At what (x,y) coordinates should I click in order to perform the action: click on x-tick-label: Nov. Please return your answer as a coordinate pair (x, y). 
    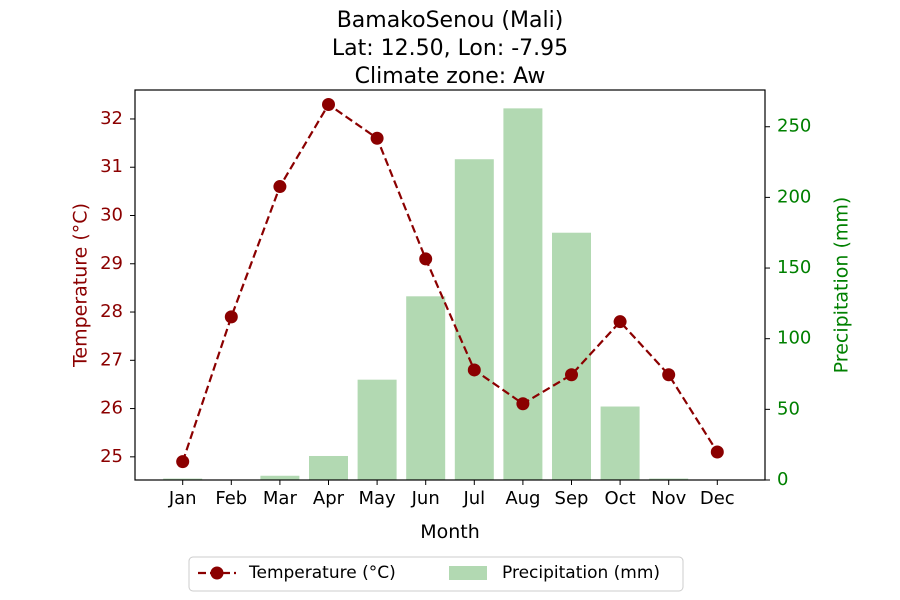
    Looking at the image, I should click on (668, 498).